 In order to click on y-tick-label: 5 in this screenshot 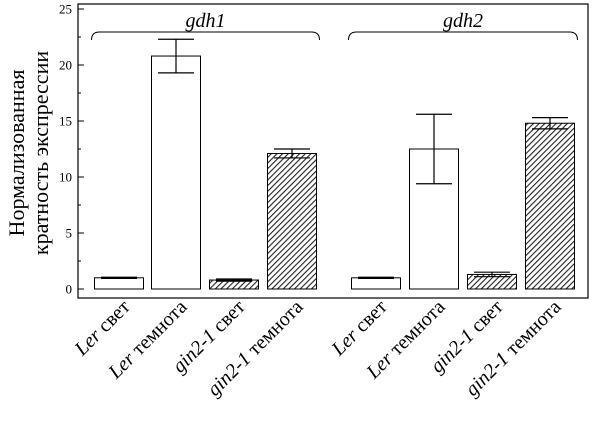, I will do `click(69, 233)`.